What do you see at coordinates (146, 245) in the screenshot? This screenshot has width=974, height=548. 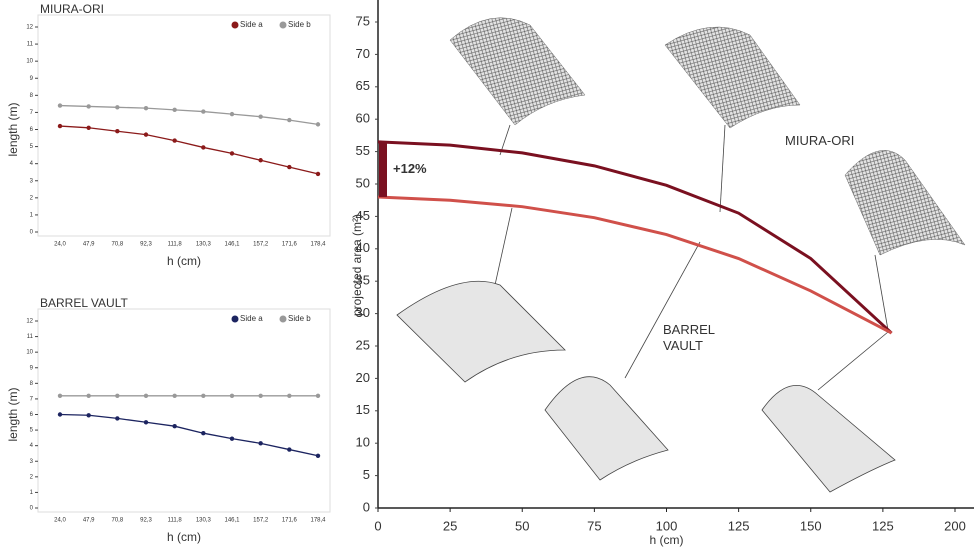 I see `x-tick-label: 92,3` at bounding box center [146, 245].